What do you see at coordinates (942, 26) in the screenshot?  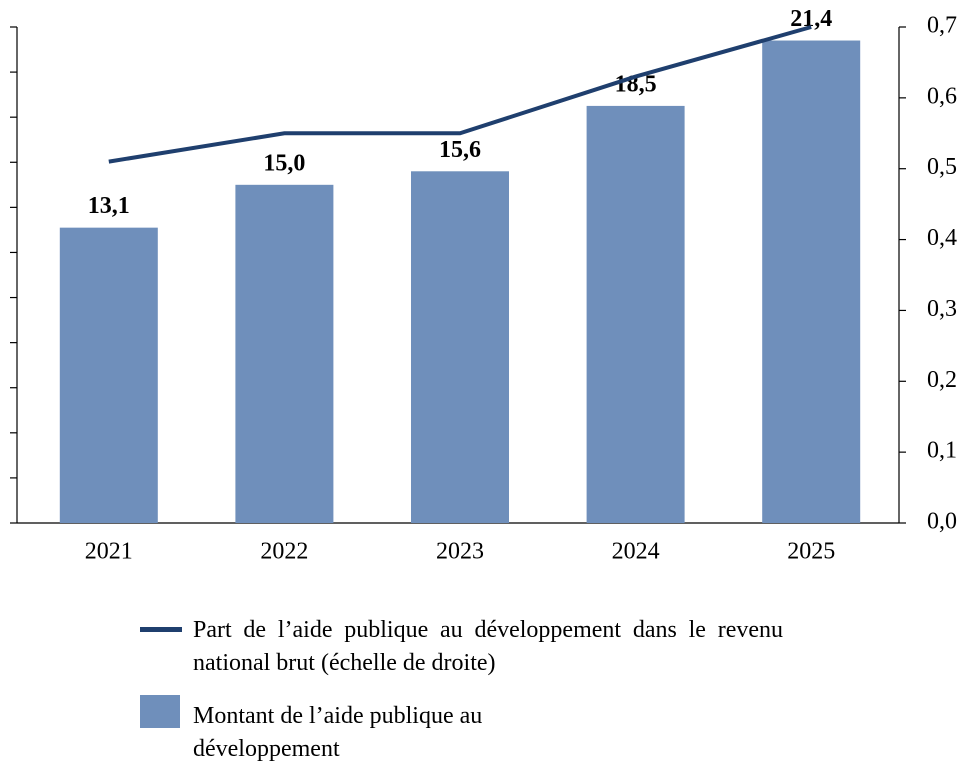 I see `y2-tick-label: 0,7` at bounding box center [942, 26].